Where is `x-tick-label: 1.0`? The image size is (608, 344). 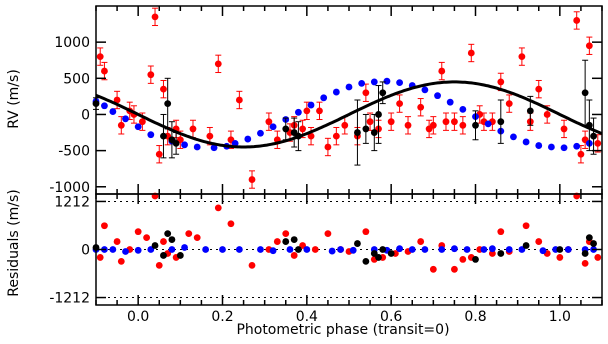 x-tick-label: 1.0 is located at coordinates (560, 317).